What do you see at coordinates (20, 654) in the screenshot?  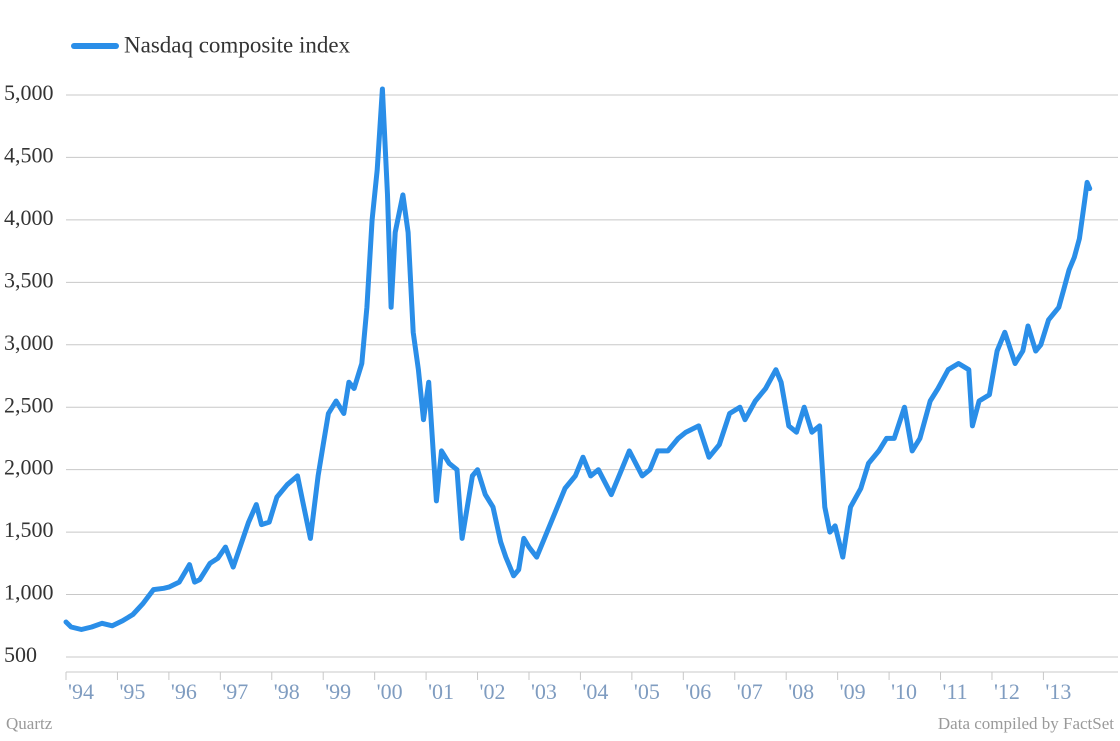 I see `y-tick-label: 500` at bounding box center [20, 654].